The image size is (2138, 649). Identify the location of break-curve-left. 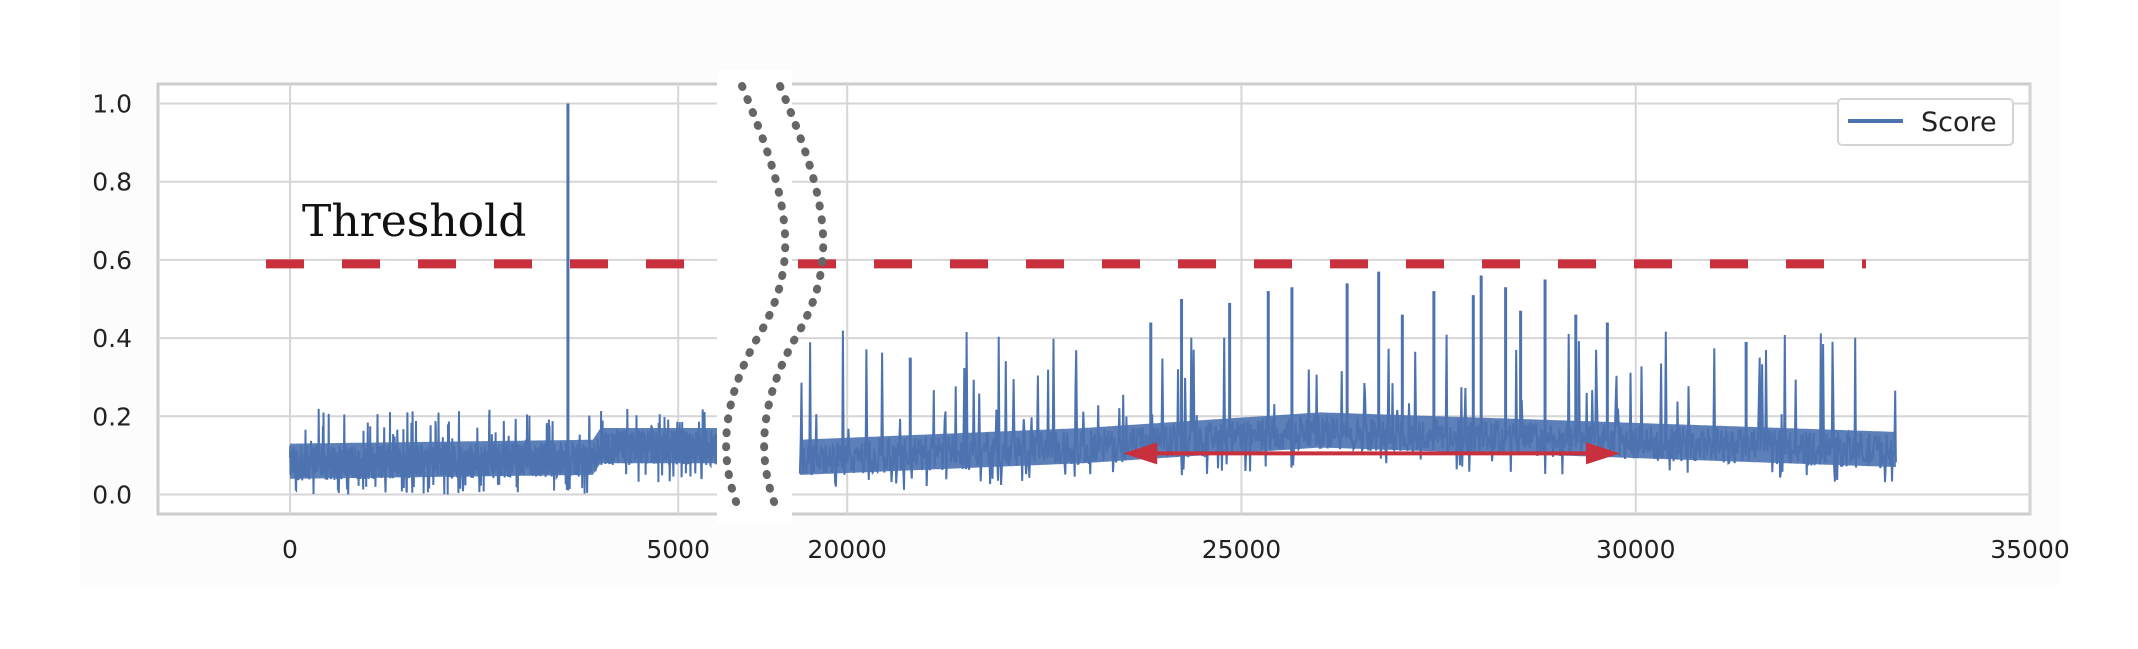
(756, 299).